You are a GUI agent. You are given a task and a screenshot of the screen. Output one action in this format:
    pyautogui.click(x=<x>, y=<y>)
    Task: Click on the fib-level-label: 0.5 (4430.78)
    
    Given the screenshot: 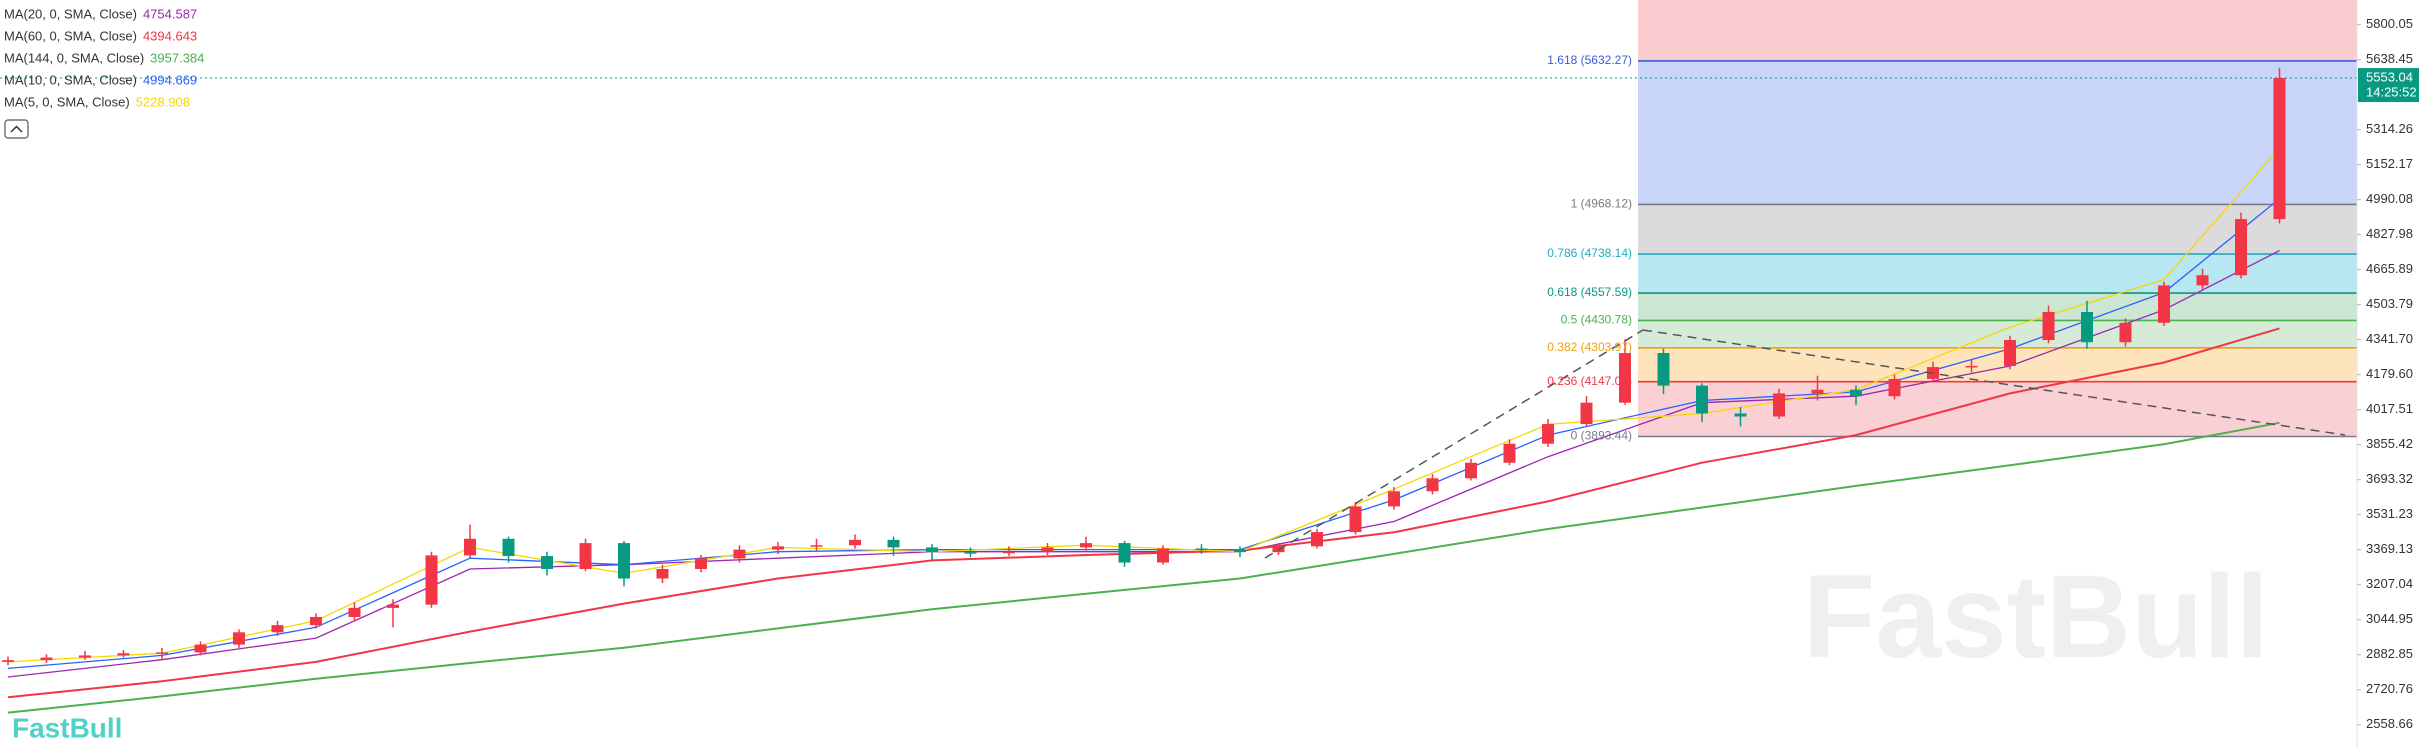 What is the action you would take?
    pyautogui.click(x=1596, y=320)
    